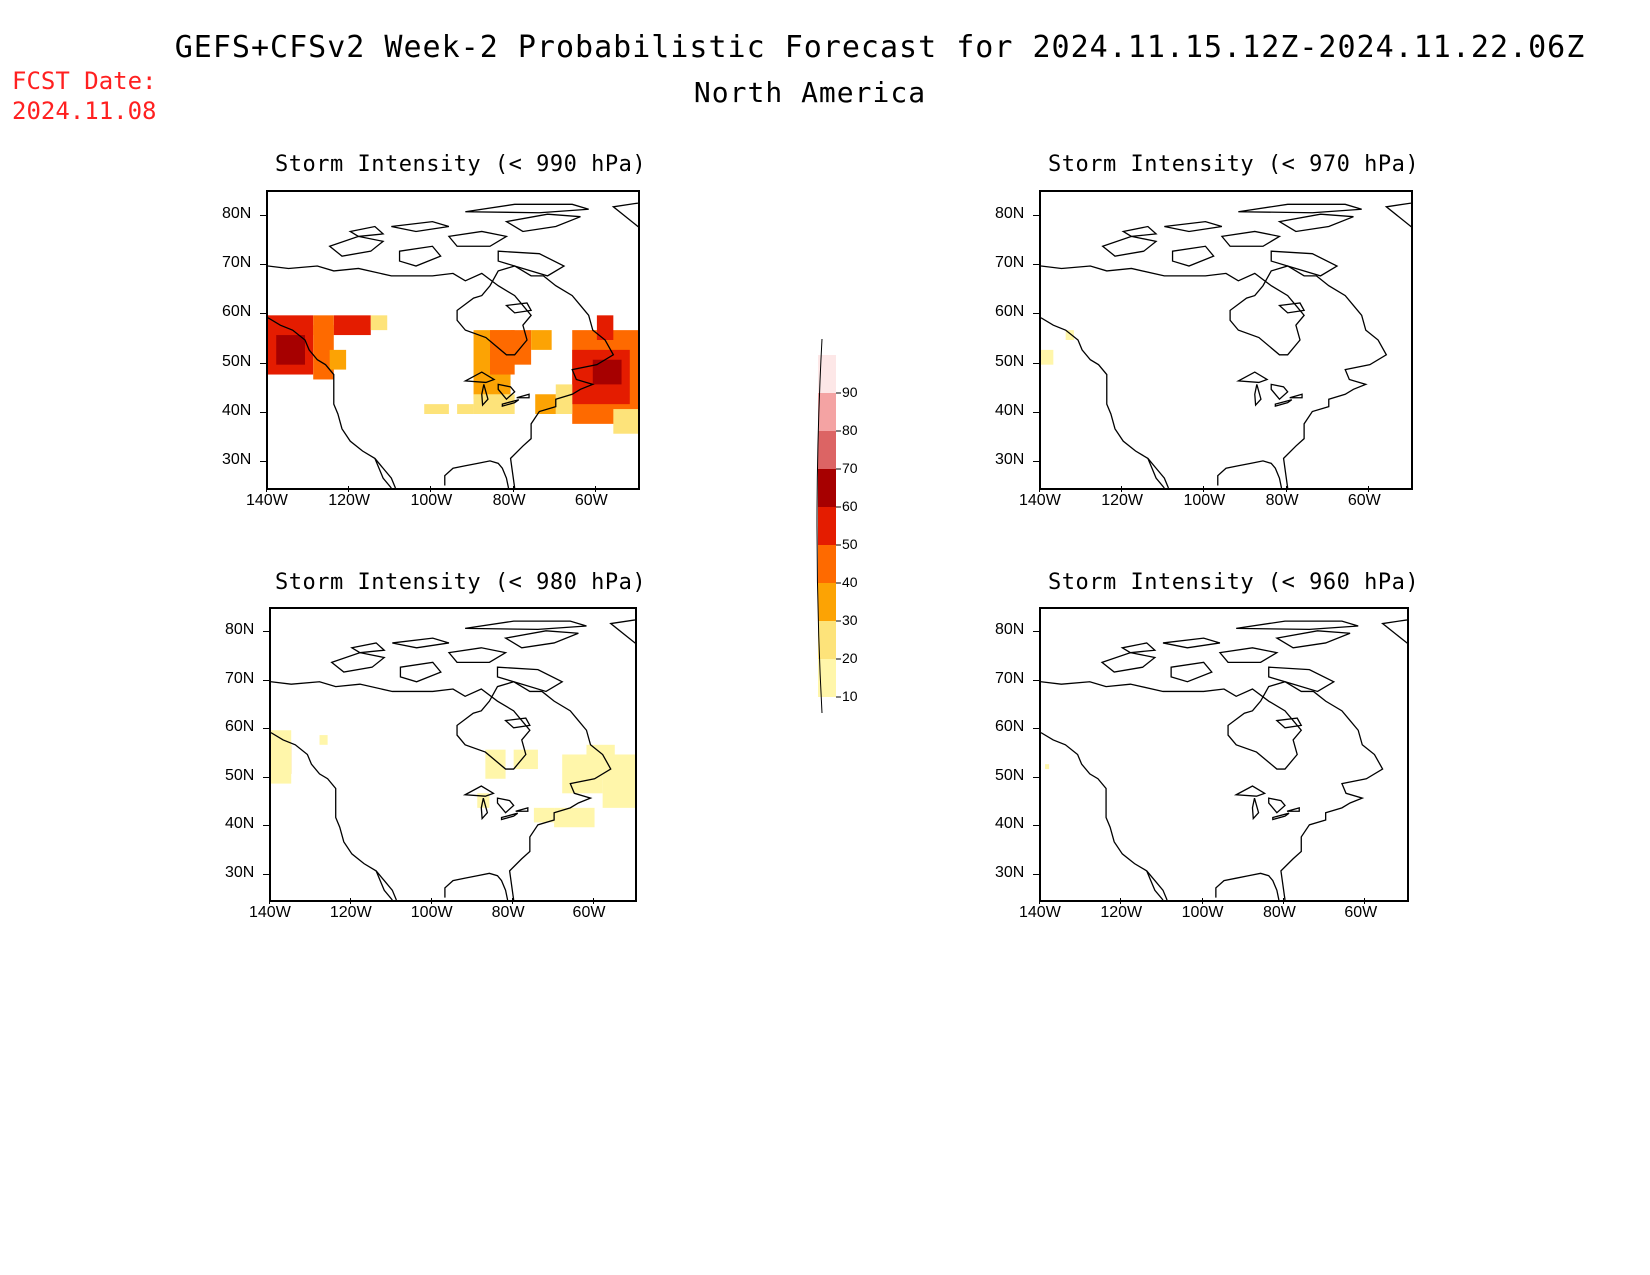 Image resolution: width=1650 pixels, height=1275 pixels. Describe the element at coordinates (1224, 759) in the screenshot. I see `map-graphic` at that location.